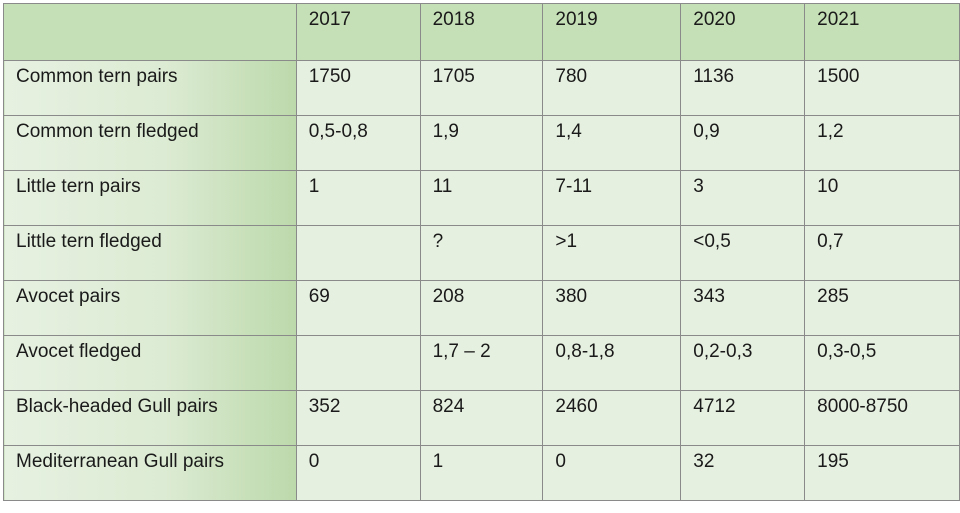  I want to click on table-cell: 0,2-0,3, so click(743, 363).